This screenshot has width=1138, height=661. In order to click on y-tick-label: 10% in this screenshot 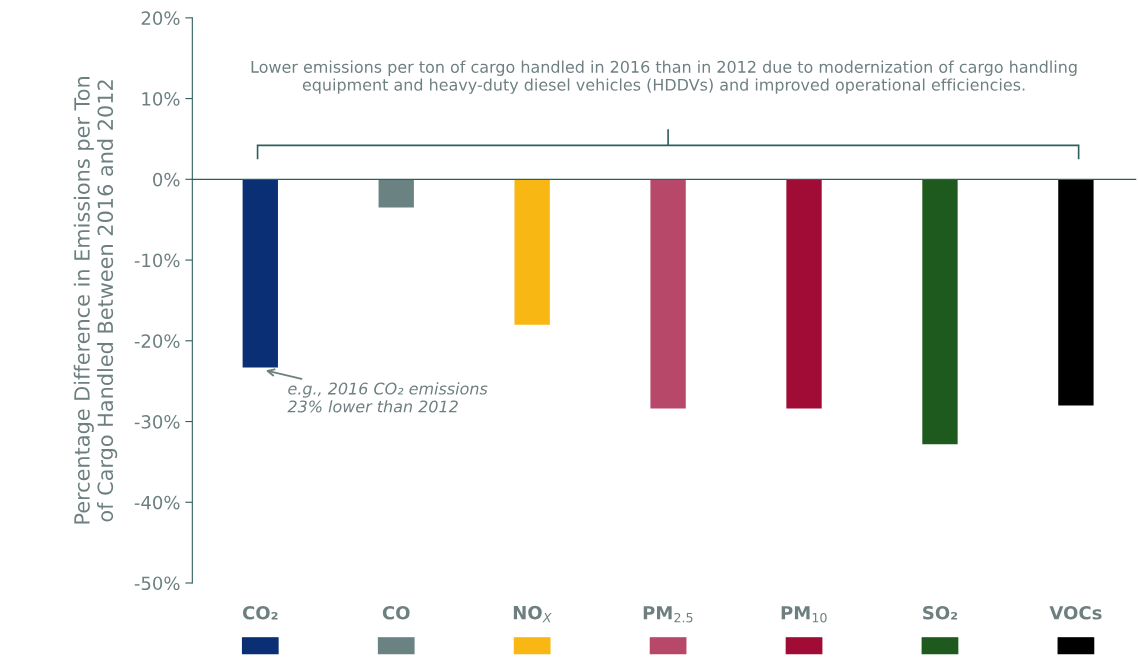, I will do `click(161, 99)`.